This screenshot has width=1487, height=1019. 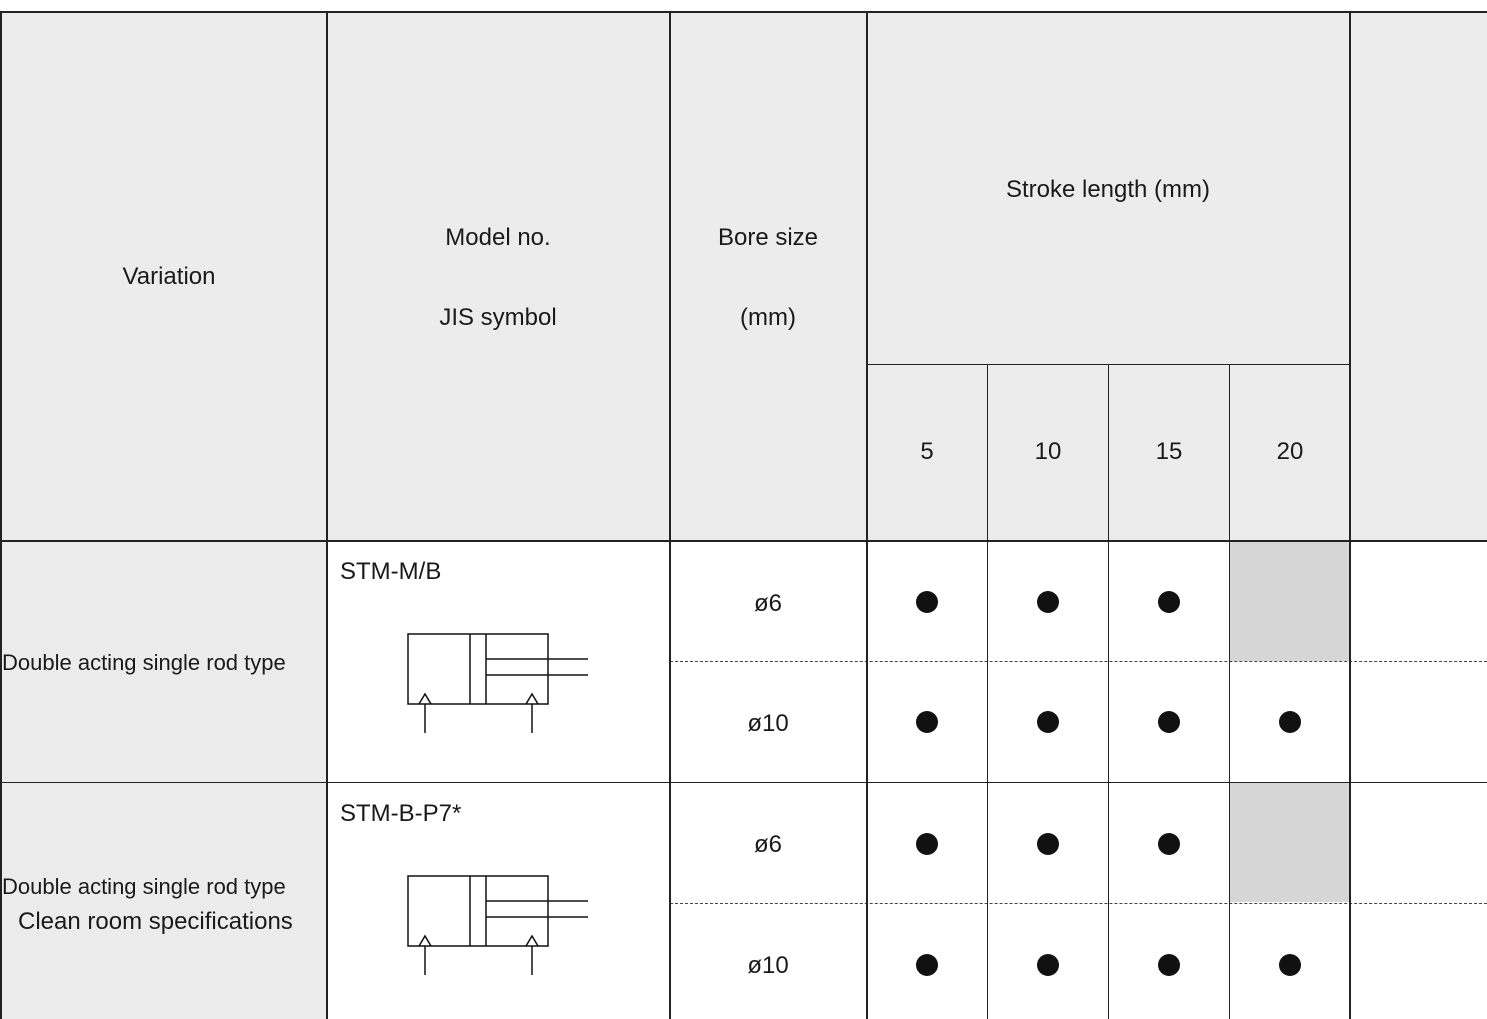 What do you see at coordinates (155, 921) in the screenshot?
I see `variation-sublabel: Clean room specifications` at bounding box center [155, 921].